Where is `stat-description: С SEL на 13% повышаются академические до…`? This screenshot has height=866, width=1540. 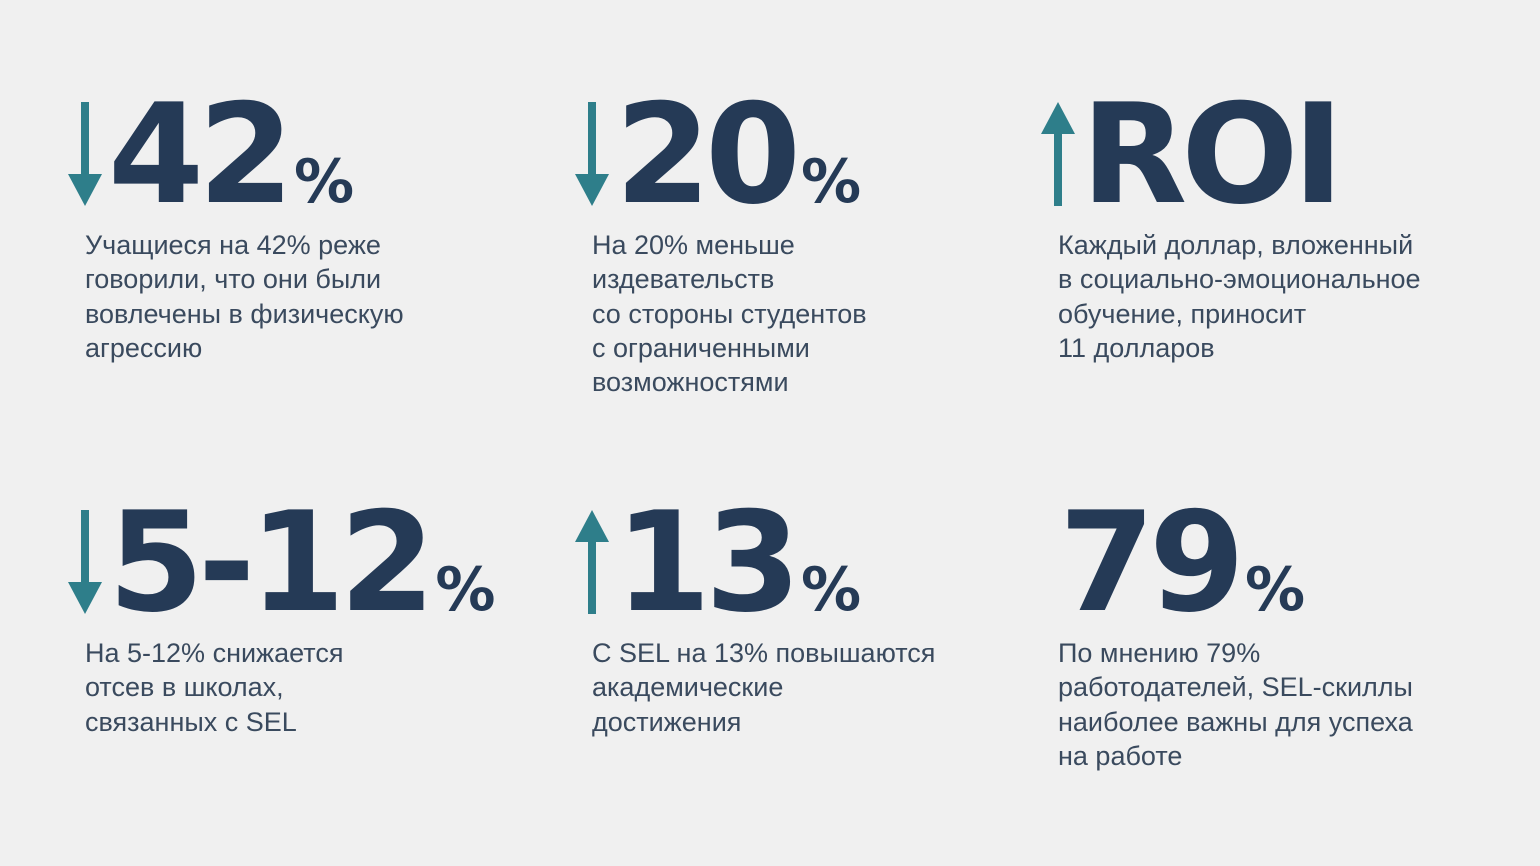 stat-description: С SEL на 13% повышаются академические до… is located at coordinates (764, 687).